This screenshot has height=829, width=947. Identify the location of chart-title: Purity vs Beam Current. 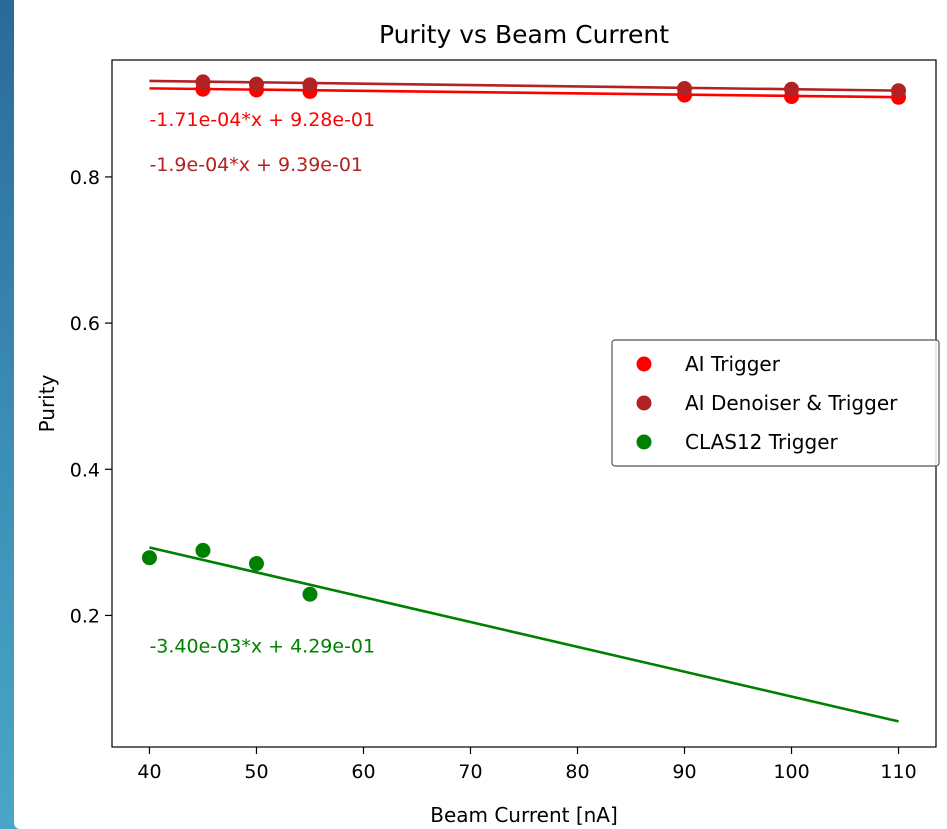
(524, 34).